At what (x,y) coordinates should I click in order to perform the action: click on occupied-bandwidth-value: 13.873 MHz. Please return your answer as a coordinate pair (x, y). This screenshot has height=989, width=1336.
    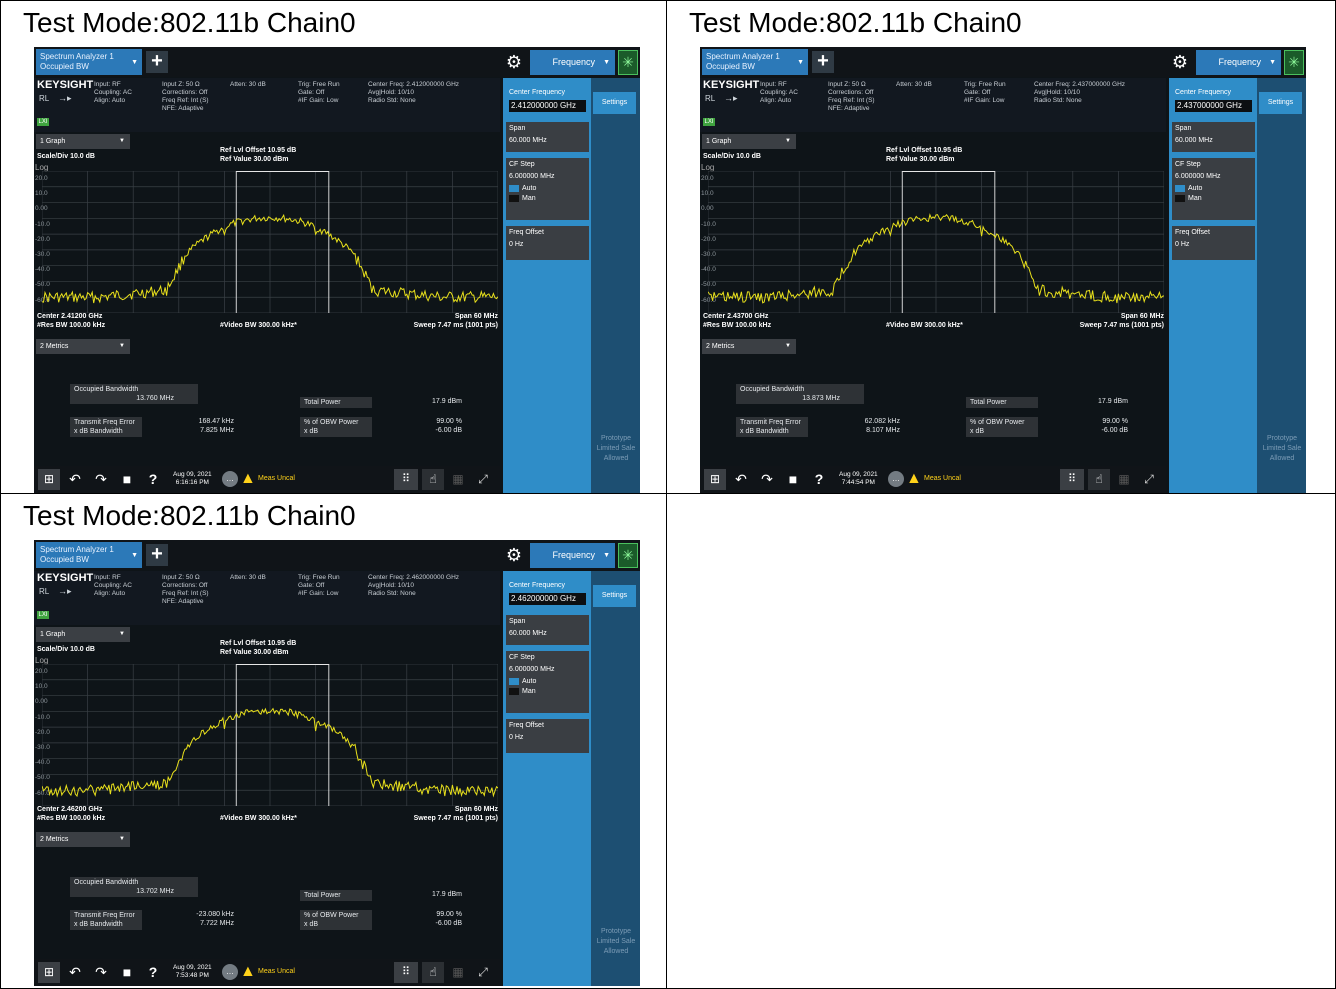
    Looking at the image, I should click on (821, 398).